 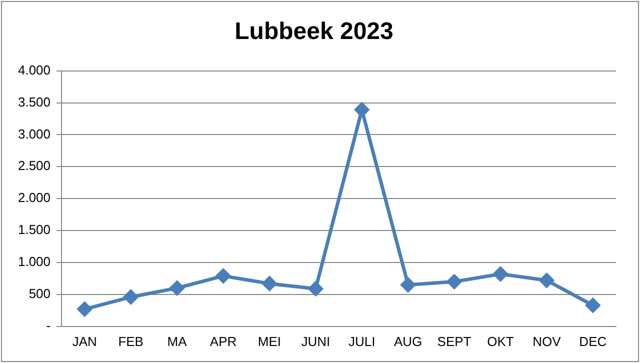 I want to click on y-tick-label: 4.000, so click(x=34, y=70).